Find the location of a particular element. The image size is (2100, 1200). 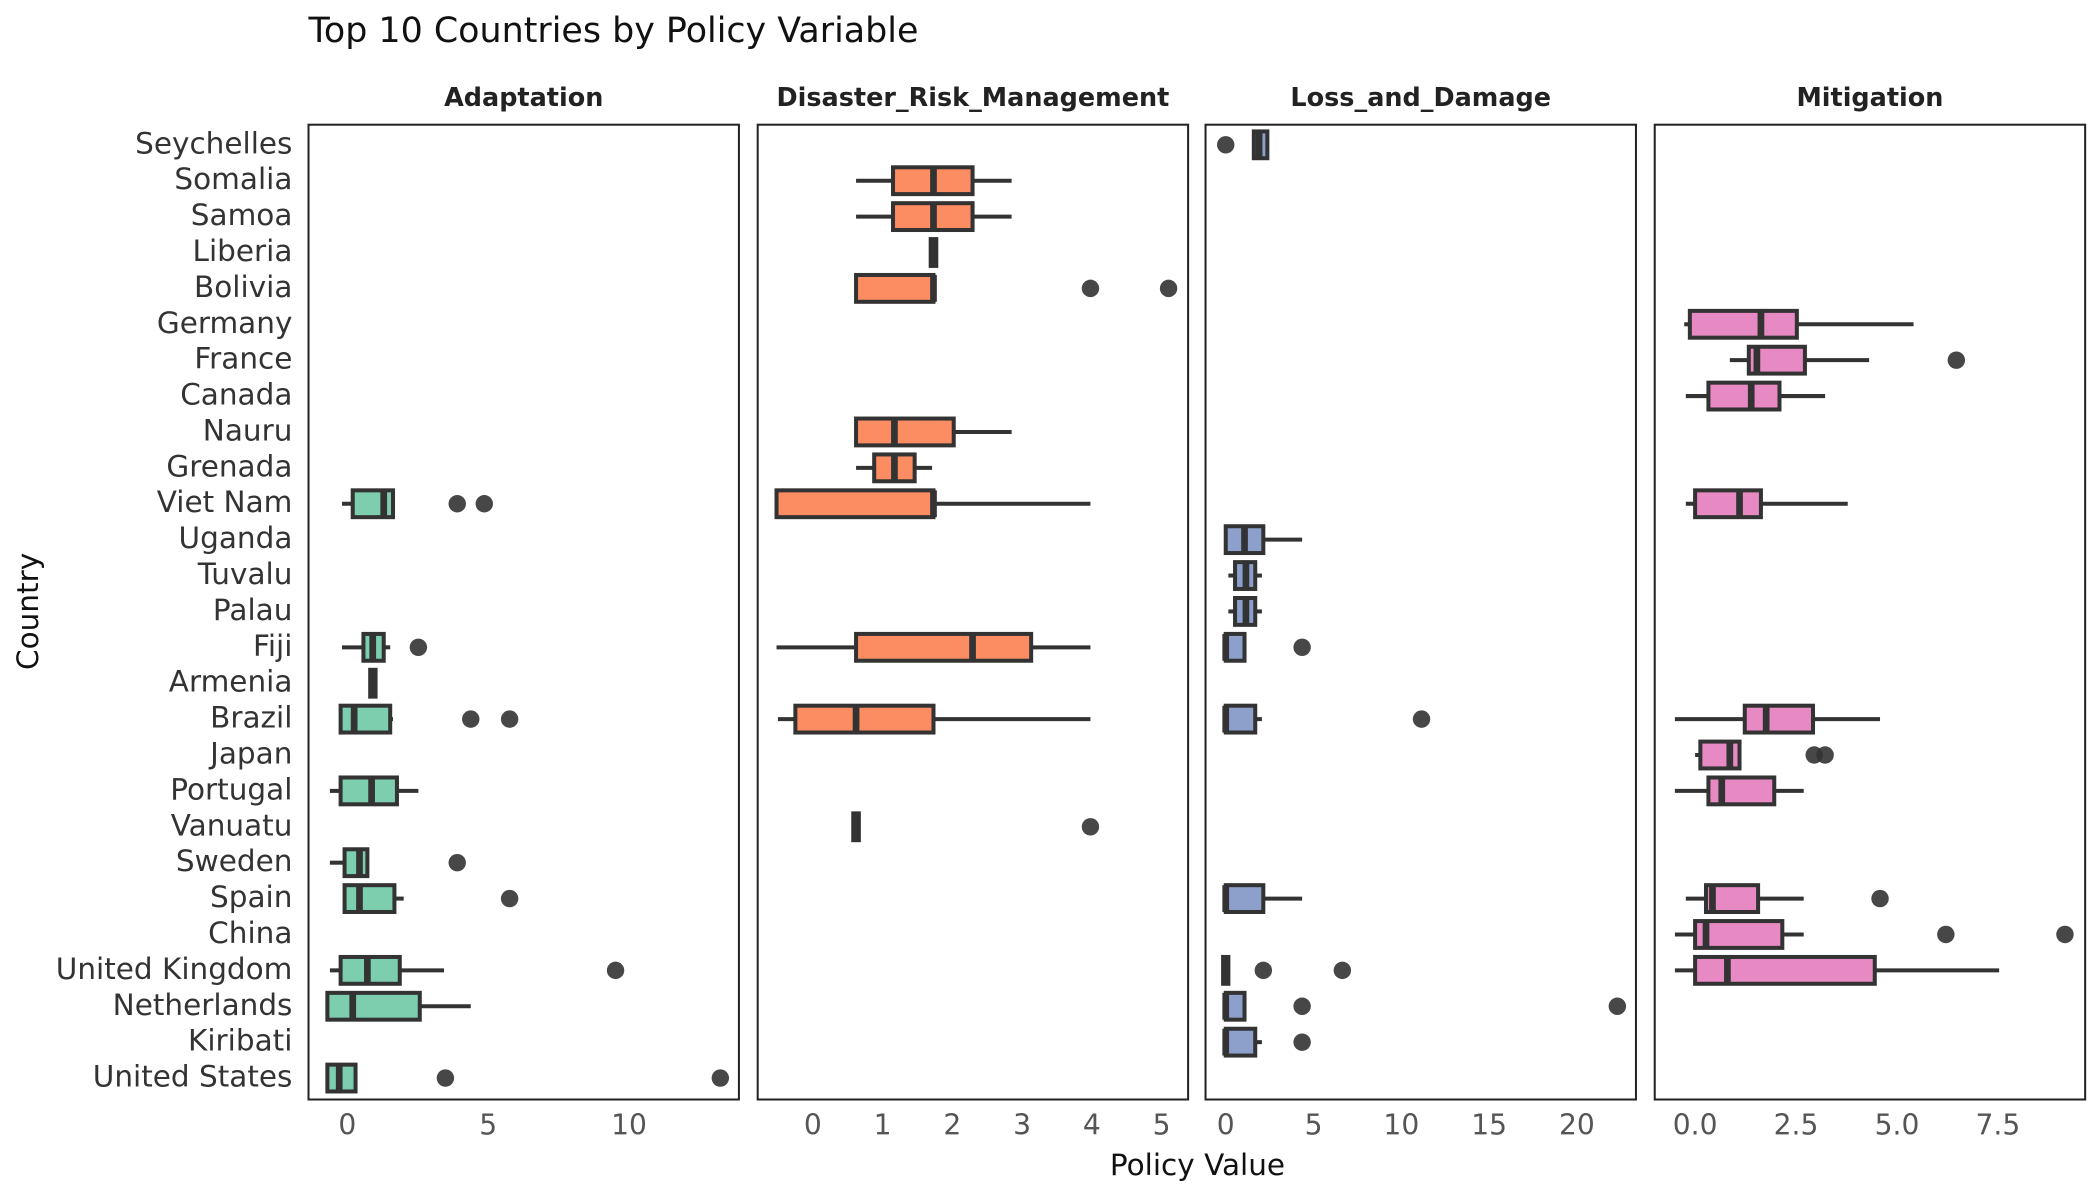

x-tick-label: 20 is located at coordinates (1577, 1124).